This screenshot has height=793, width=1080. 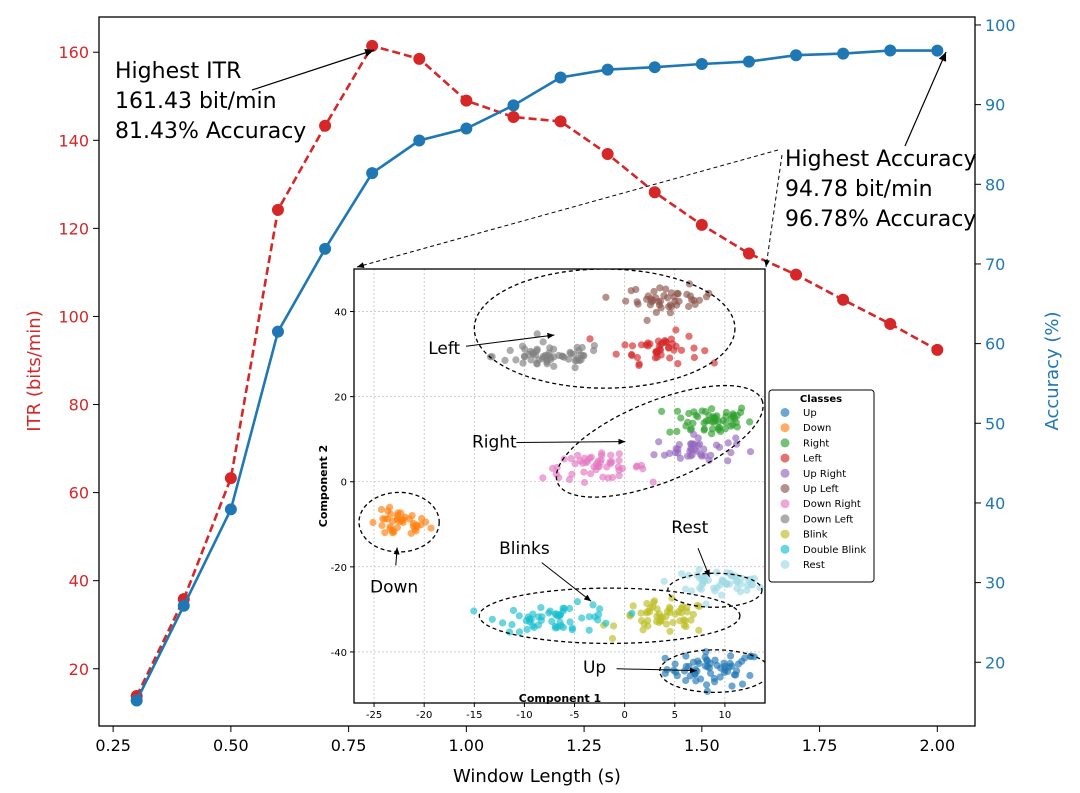 I want to click on inset-y-tick-label: 20, so click(x=340, y=398).